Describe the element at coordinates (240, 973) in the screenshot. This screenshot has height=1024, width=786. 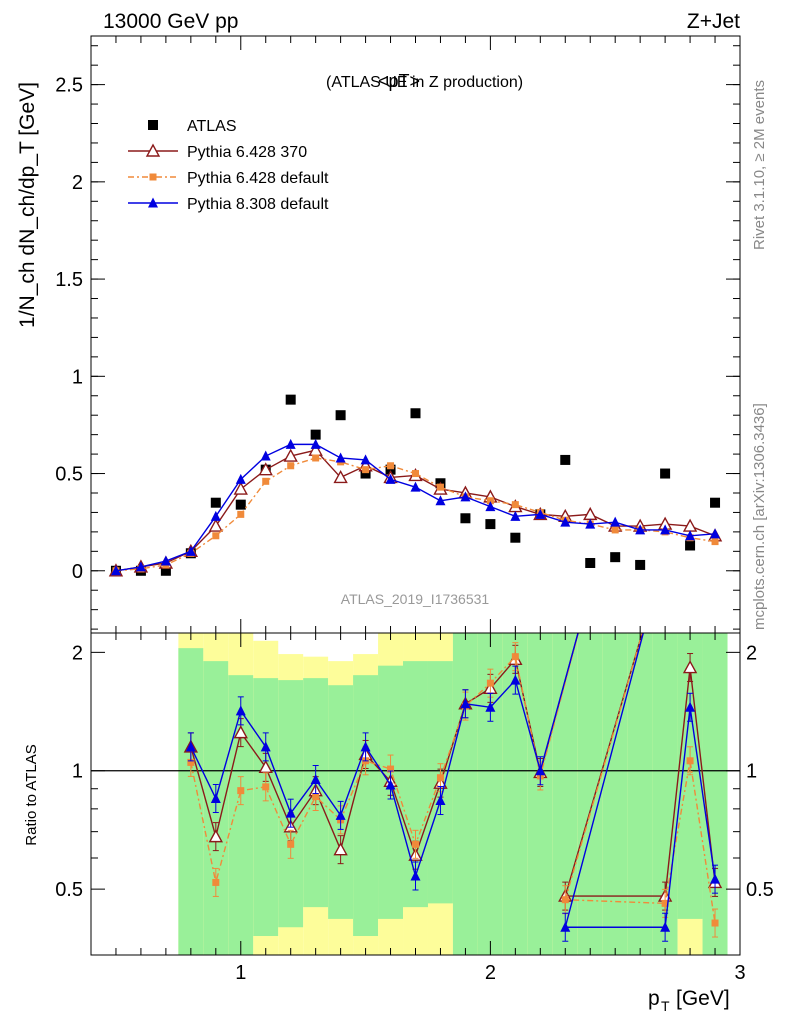
I see `x-tick-label: 1` at that location.